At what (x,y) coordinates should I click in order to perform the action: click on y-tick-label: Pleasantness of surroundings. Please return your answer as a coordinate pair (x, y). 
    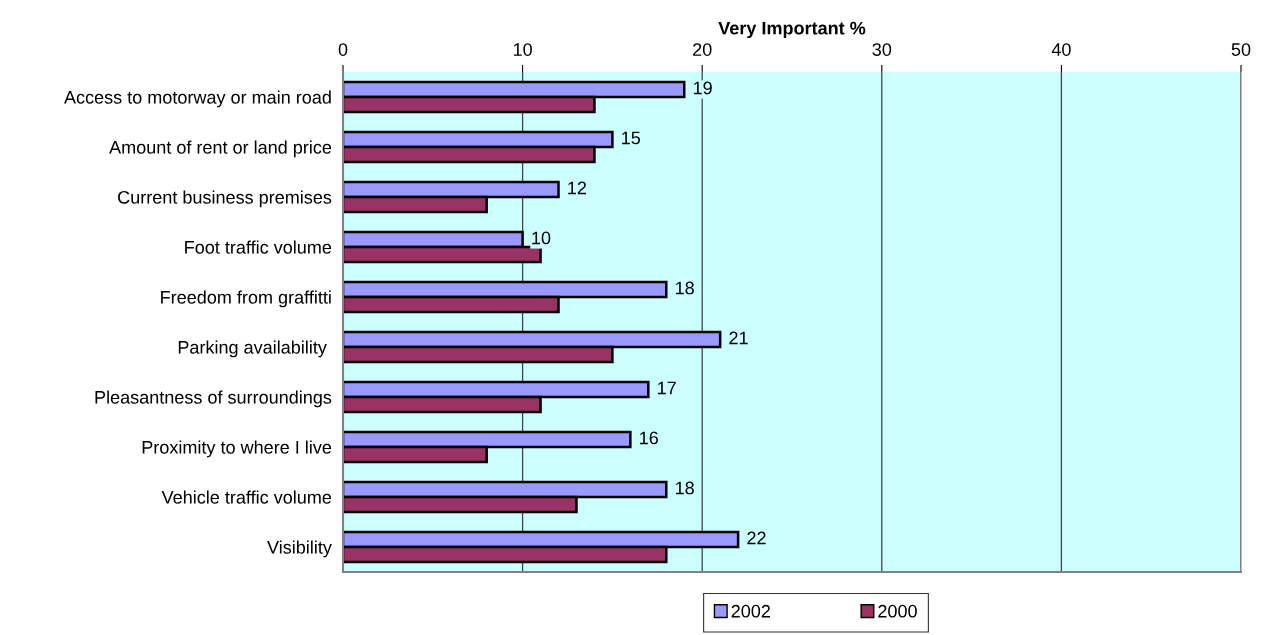
    Looking at the image, I should click on (213, 399).